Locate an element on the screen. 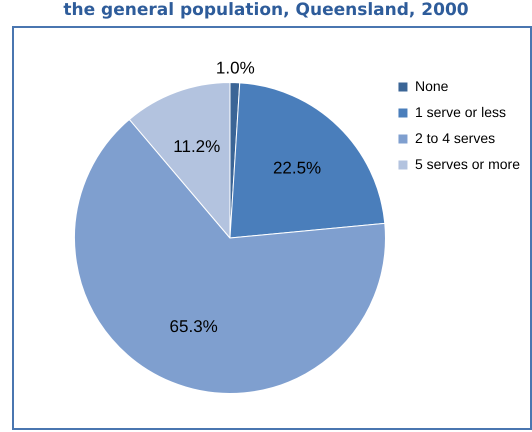 The image size is (532, 432). data-label: 22.5% is located at coordinates (297, 168).